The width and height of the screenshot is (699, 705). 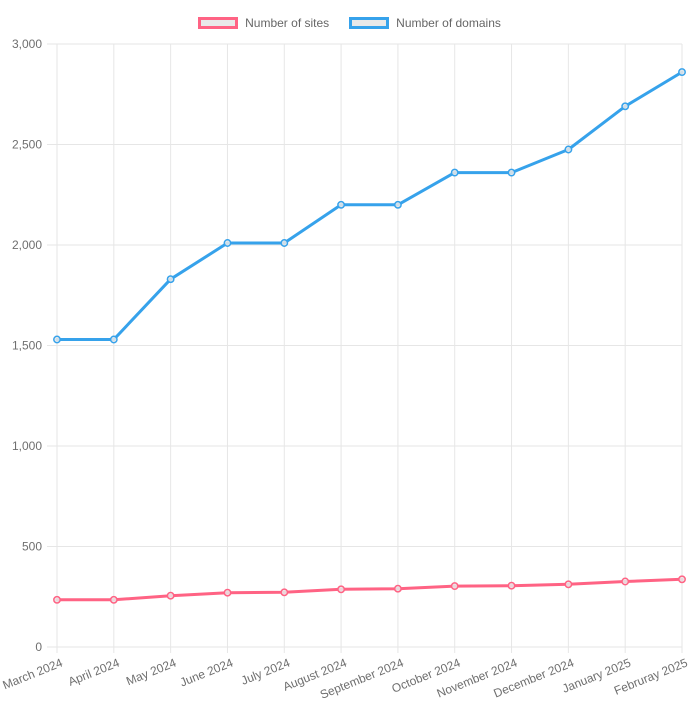 I want to click on chart-legend: Number of sites Number of domains, so click(x=349, y=23).